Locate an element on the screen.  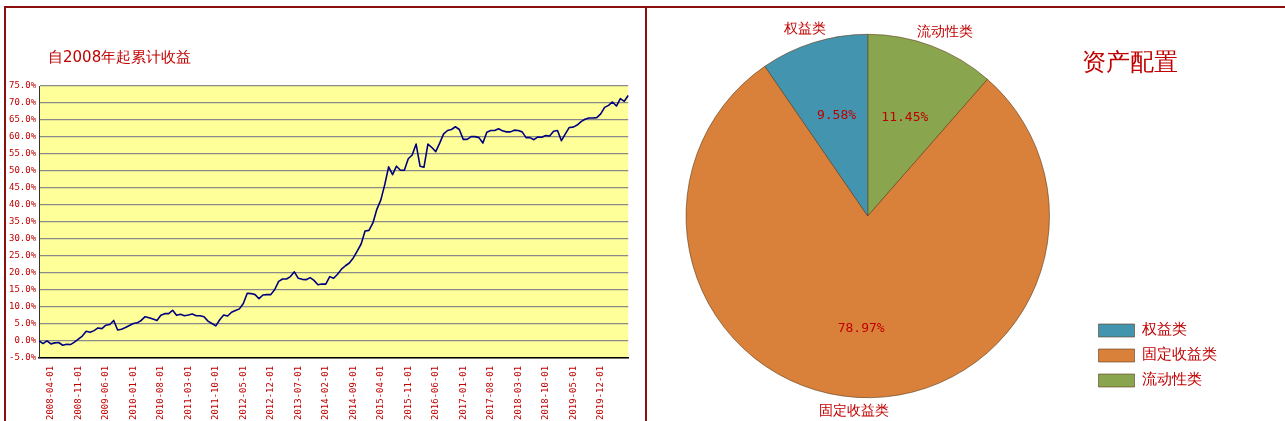
slice-label: 权益类 is located at coordinates (804, 27).